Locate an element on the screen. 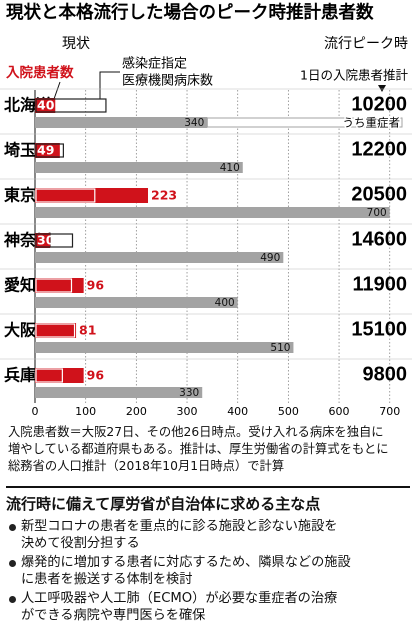 The width and height of the screenshot is (416, 640). measure-line: 決めて役割分担する is located at coordinates (80, 543).